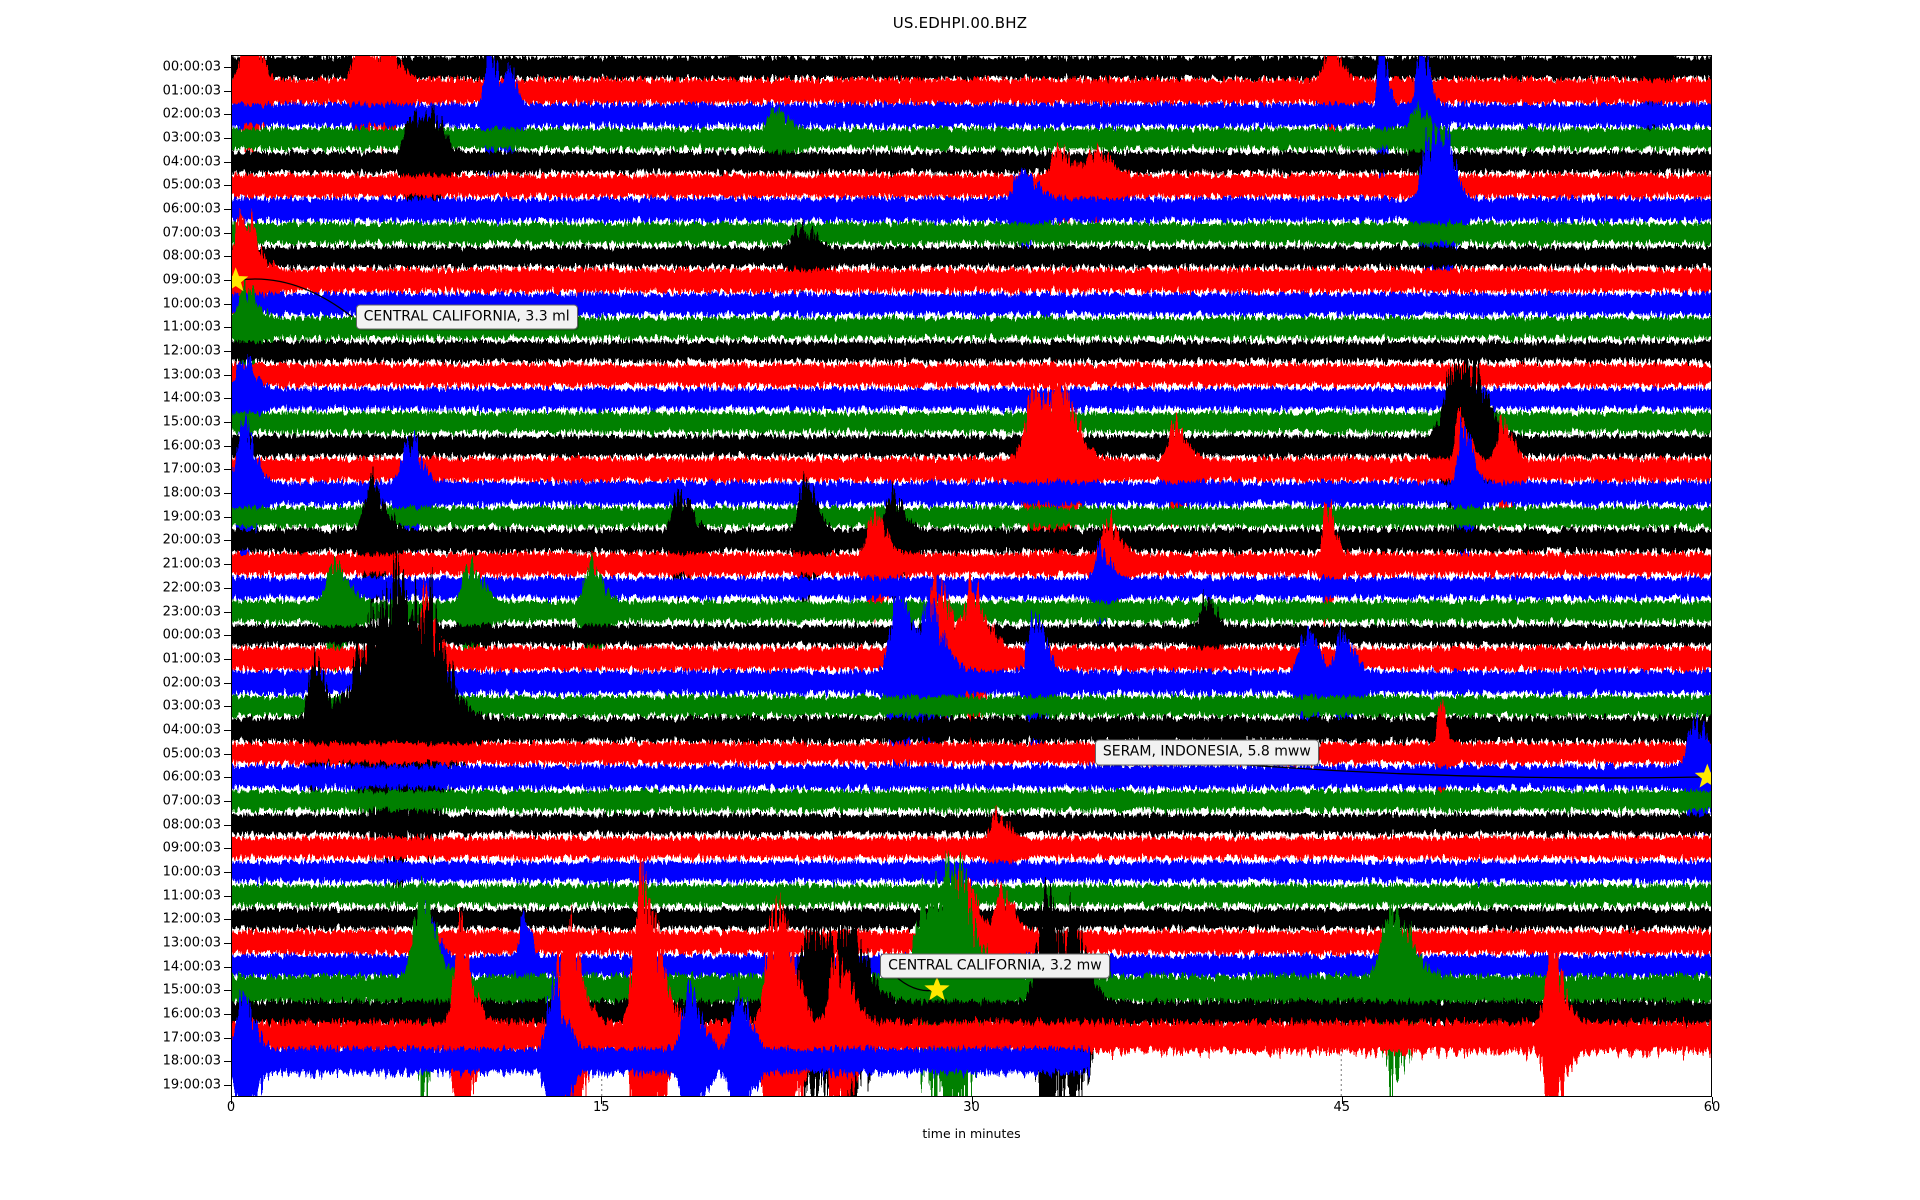 This screenshot has height=1200, width=1920. What do you see at coordinates (971, 1107) in the screenshot?
I see `x-axis-tick-label: 30` at bounding box center [971, 1107].